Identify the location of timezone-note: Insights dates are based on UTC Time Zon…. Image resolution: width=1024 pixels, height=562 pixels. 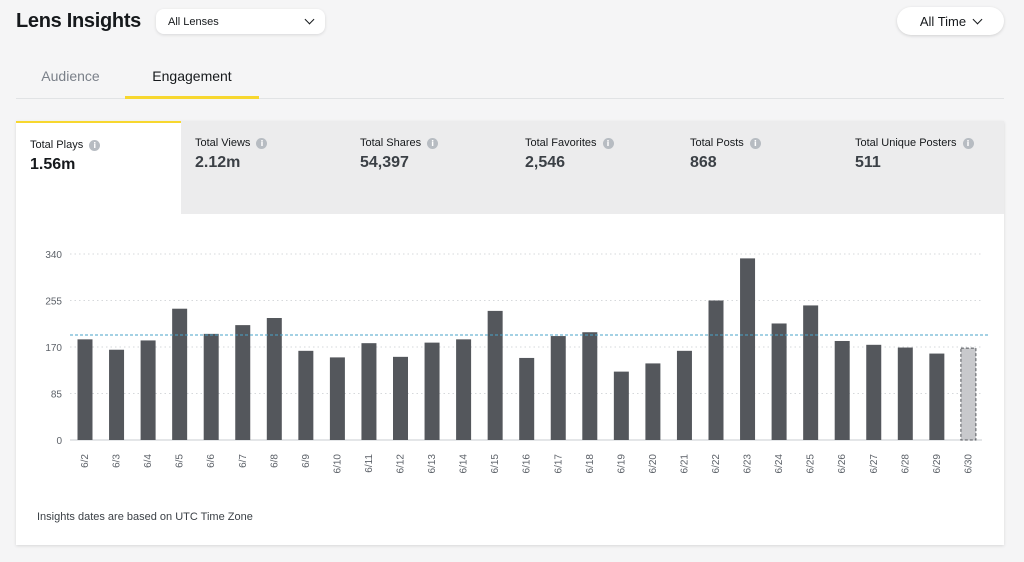
(145, 517).